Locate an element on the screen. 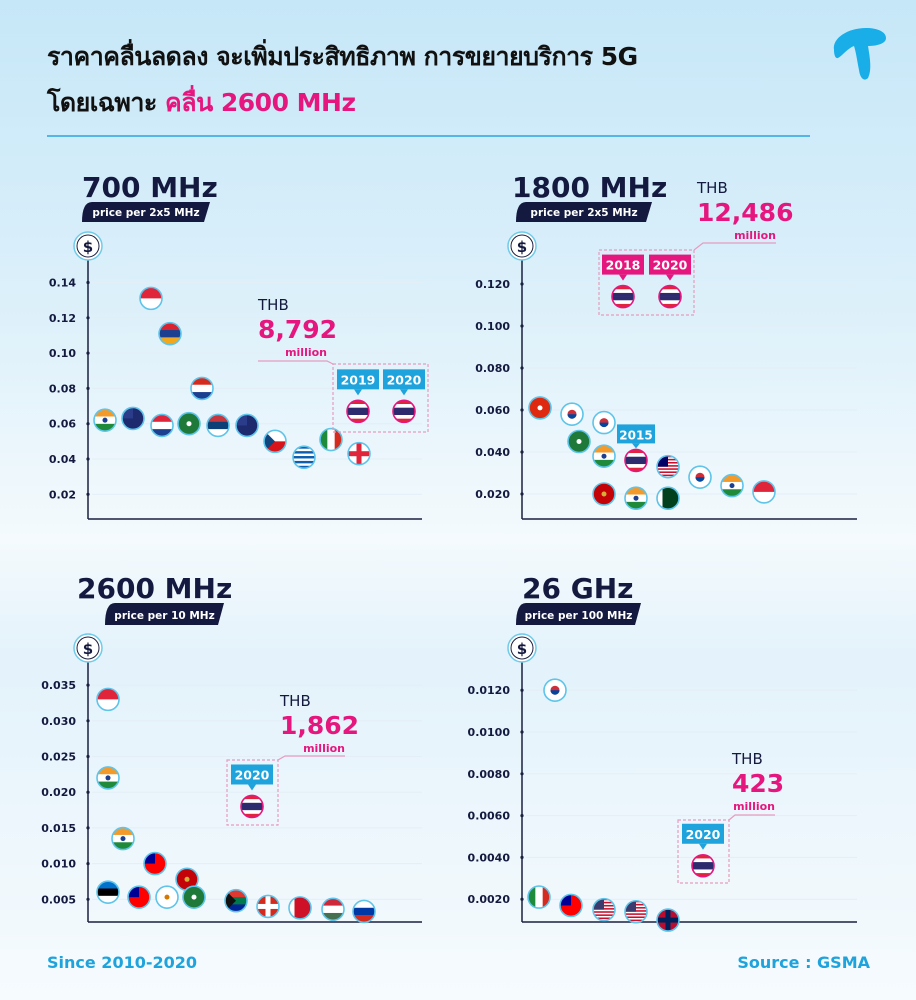 The height and width of the screenshot is (1000, 916). y-tick-label: 0.10 is located at coordinates (62, 353).